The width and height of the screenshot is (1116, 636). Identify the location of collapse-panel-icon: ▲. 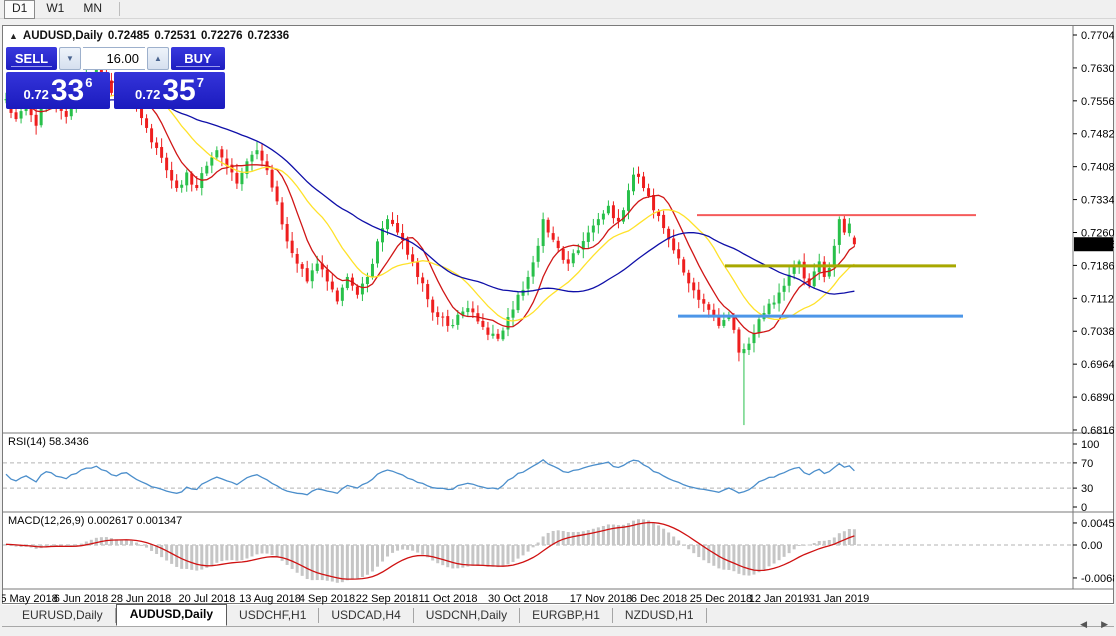
(13, 36).